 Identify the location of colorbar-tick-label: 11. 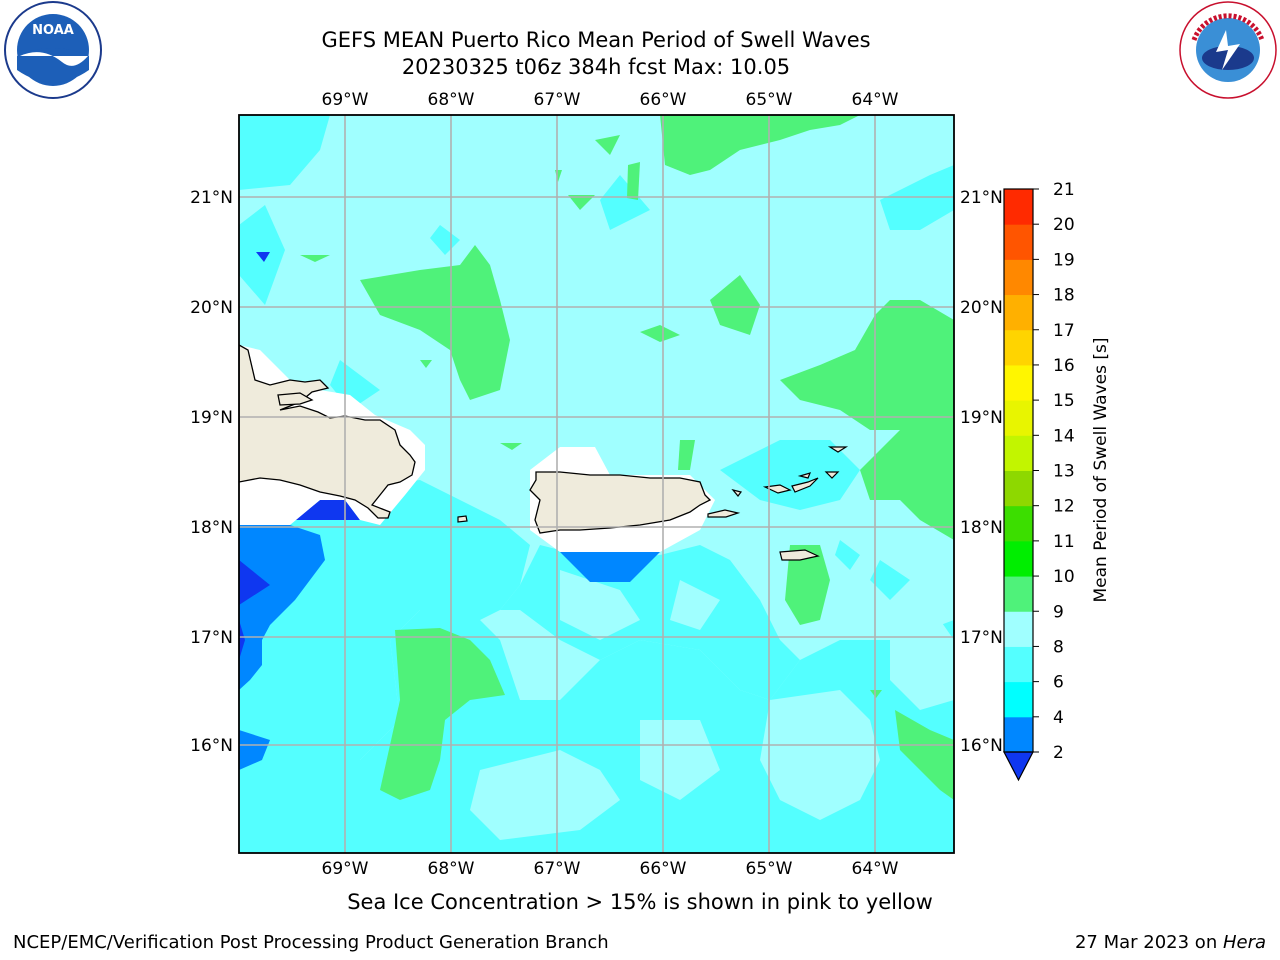
(1064, 542).